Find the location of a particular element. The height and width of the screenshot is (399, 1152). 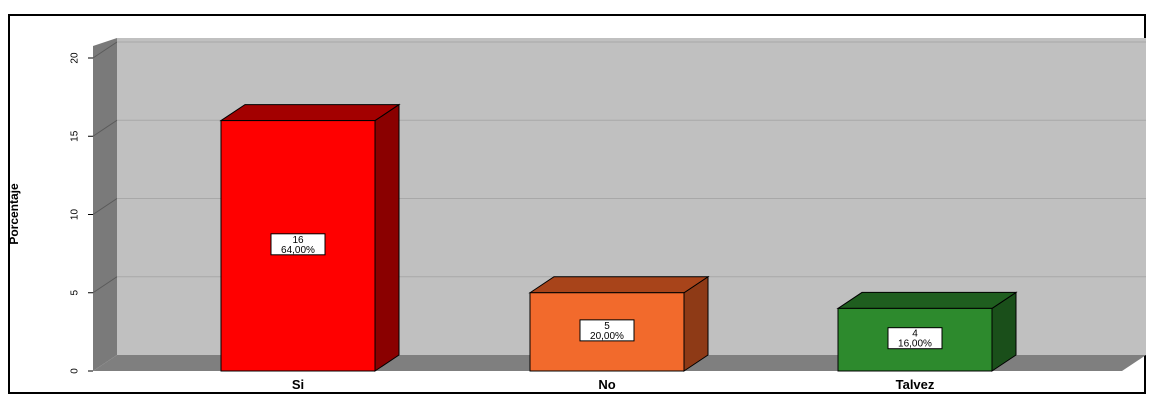

y-tick-label: 20 is located at coordinates (75, 58).